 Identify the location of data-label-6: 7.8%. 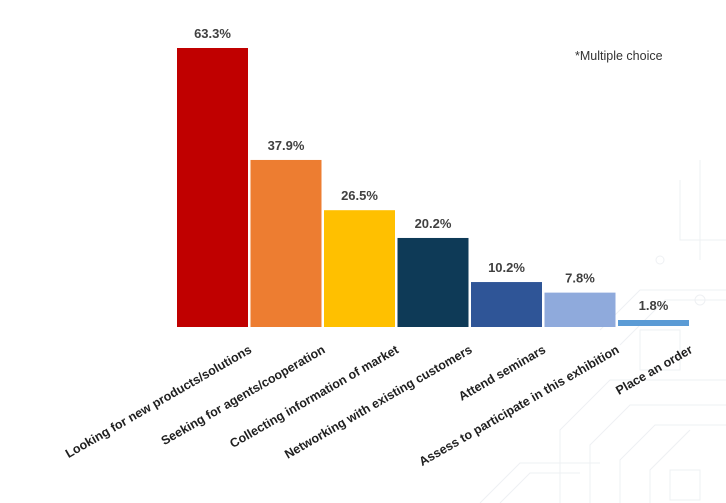
(580, 278).